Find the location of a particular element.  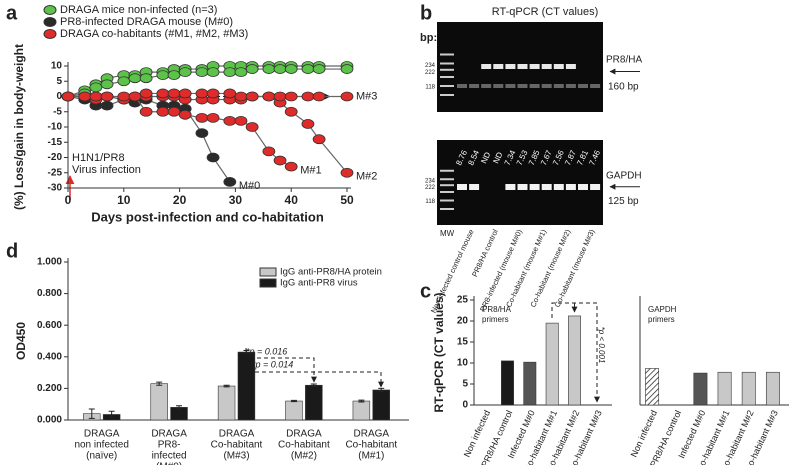

p-label: *p = 0.014 is located at coordinates (272, 364).